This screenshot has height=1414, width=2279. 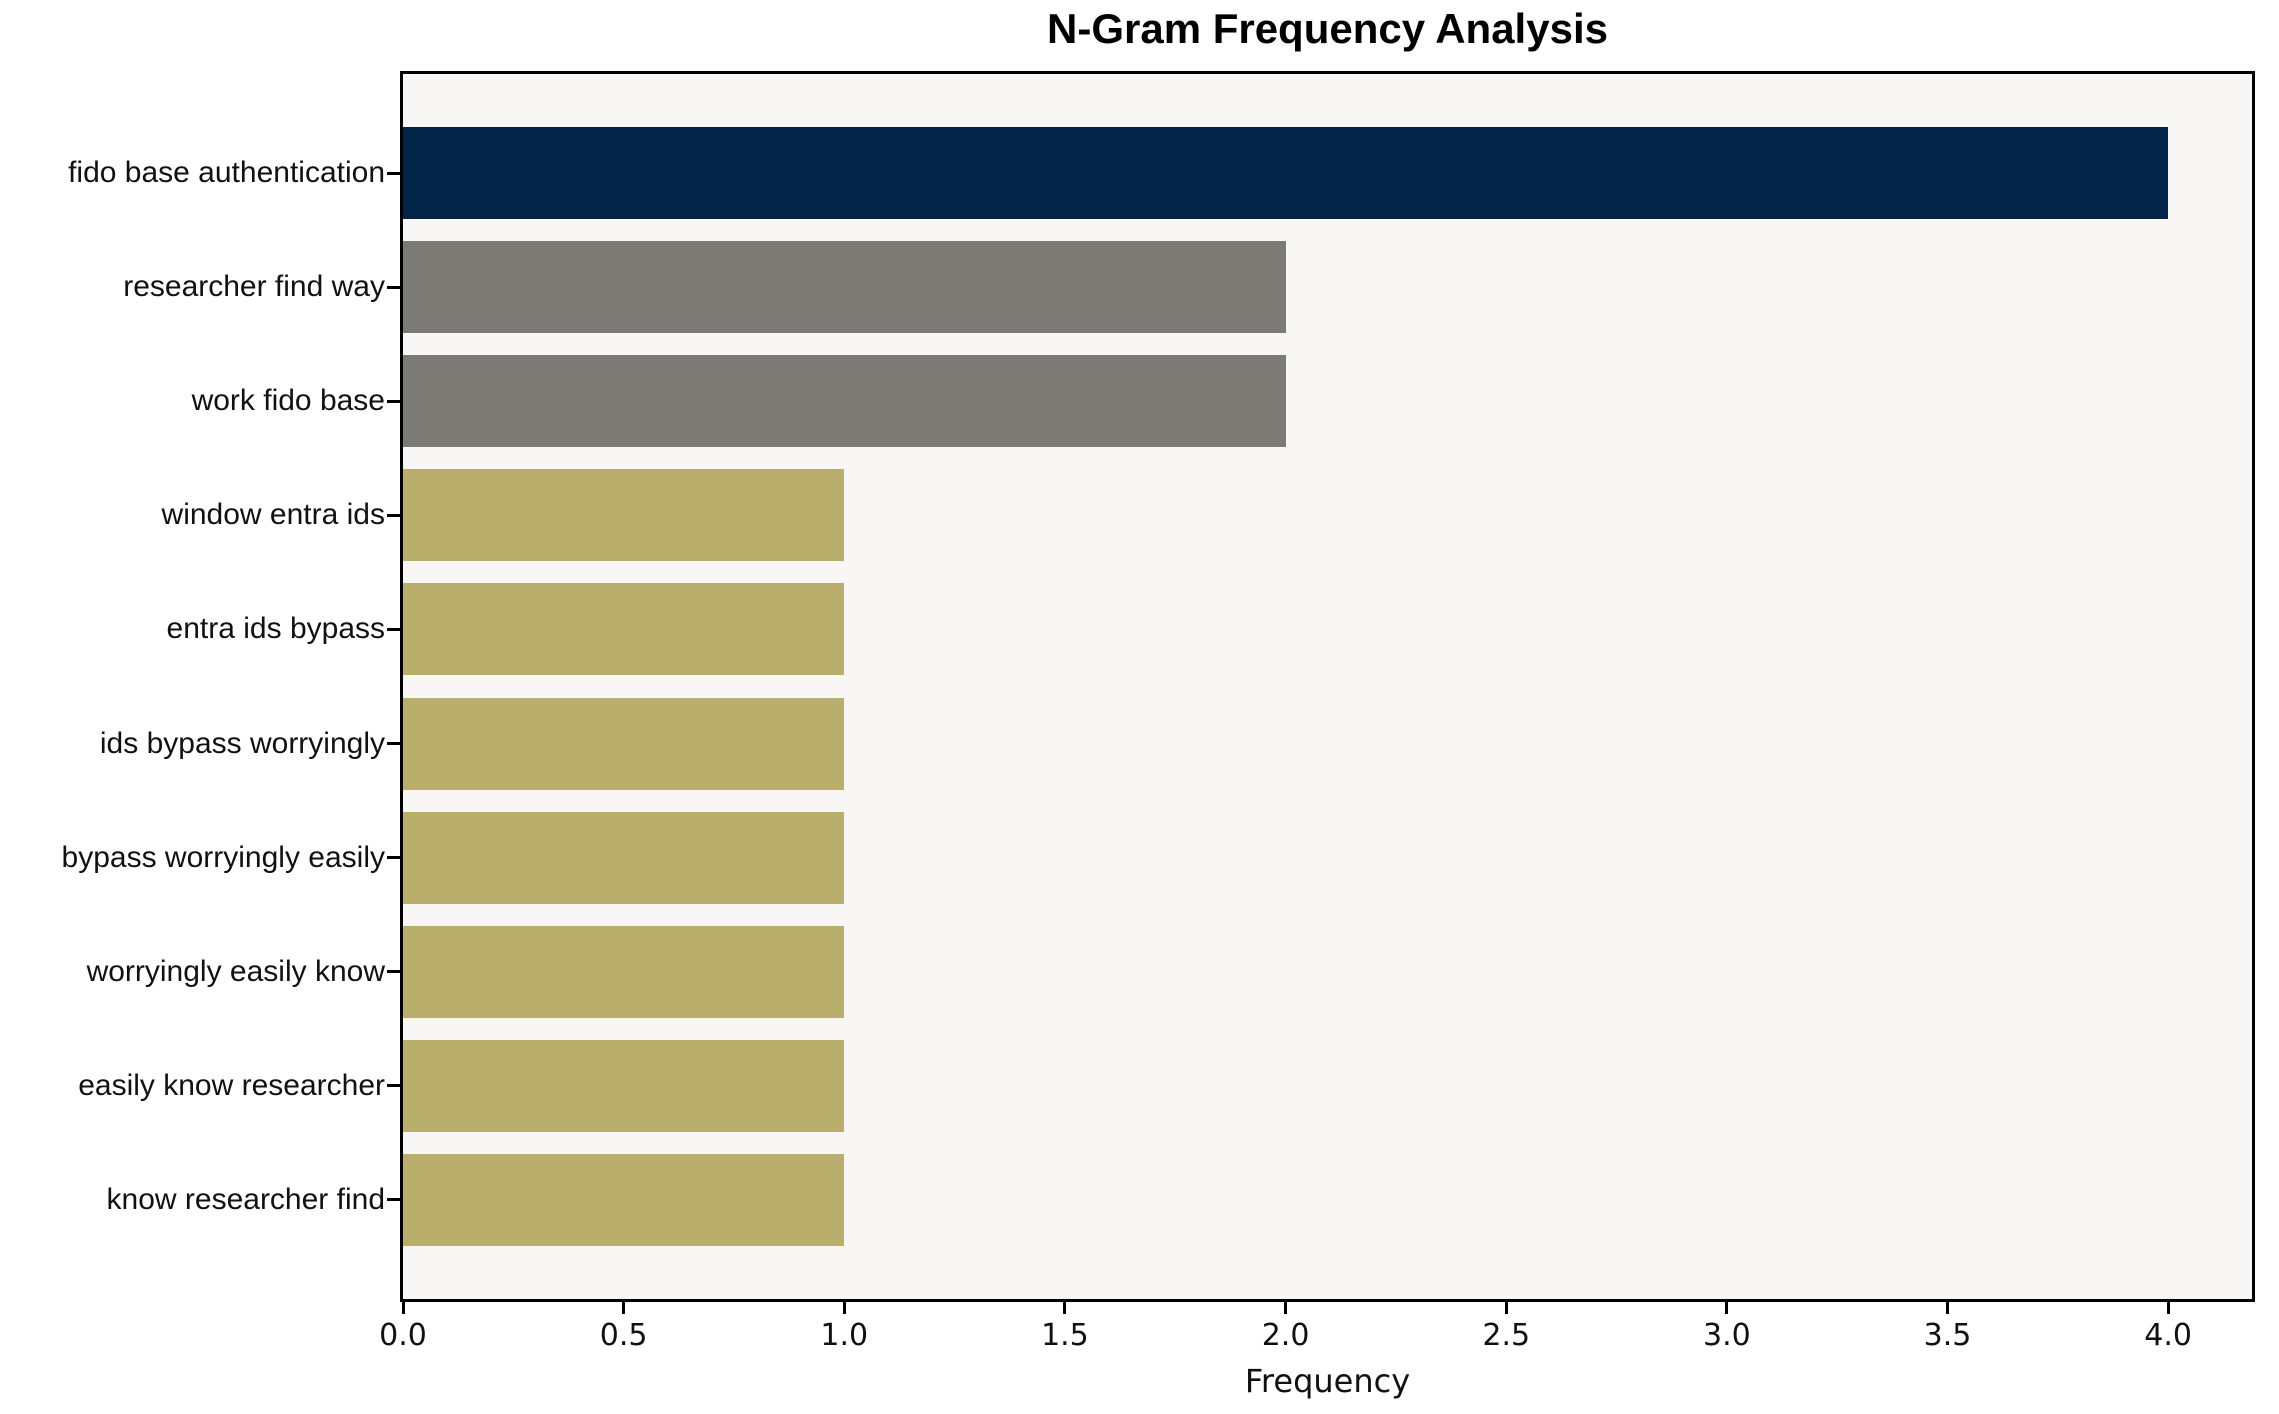 What do you see at coordinates (2168, 1335) in the screenshot?
I see `x-tick-label: 4.0` at bounding box center [2168, 1335].